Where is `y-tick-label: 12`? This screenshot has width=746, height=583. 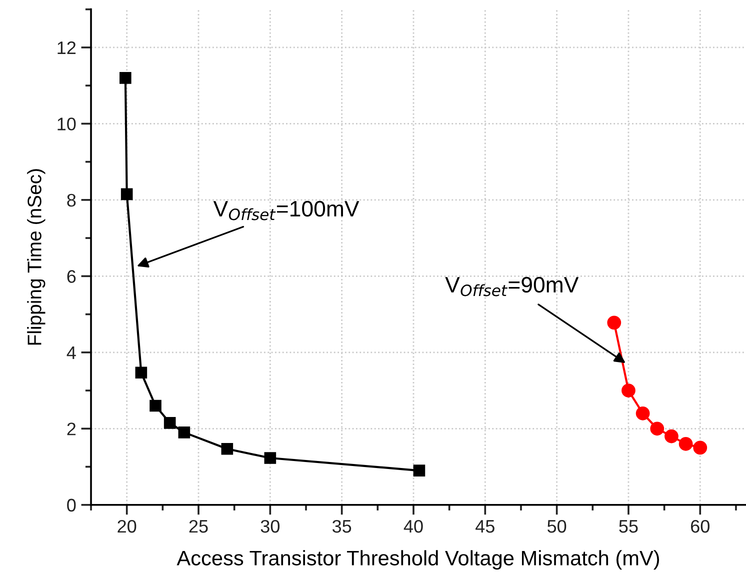
y-tick-label: 12 is located at coordinates (67, 47).